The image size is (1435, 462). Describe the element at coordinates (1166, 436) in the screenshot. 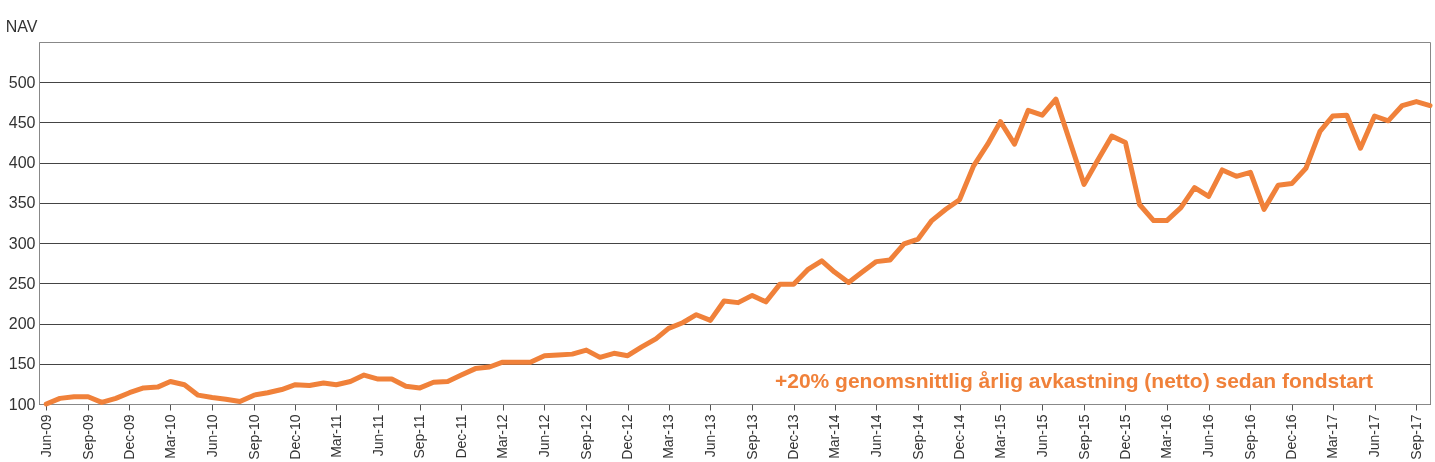

I see `x-tick-label: Mar-16` at that location.